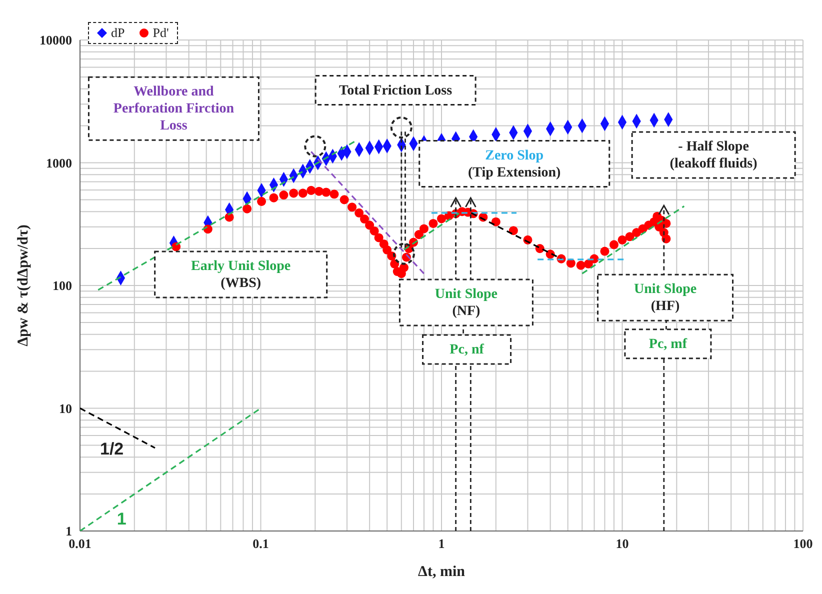 Image resolution: width=822 pixels, height=594 pixels. Describe the element at coordinates (69, 531) in the screenshot. I see `y-tick-label: 1` at that location.